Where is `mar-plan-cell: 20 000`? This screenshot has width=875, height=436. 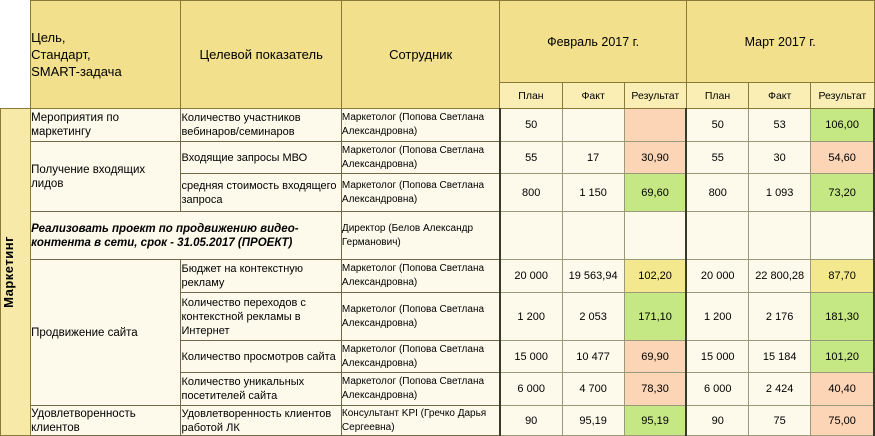
mar-plan-cell: 20 000 is located at coordinates (717, 276).